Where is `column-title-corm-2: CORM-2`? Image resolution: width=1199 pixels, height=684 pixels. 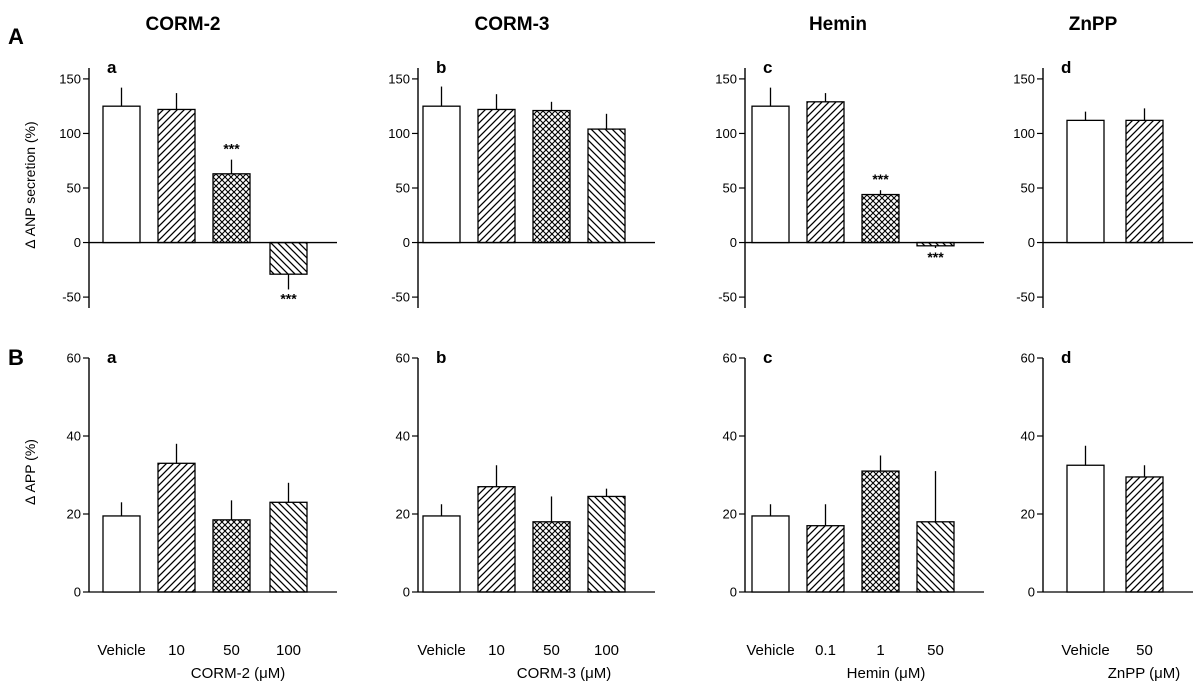 column-title-corm-2: CORM-2 is located at coordinates (183, 24).